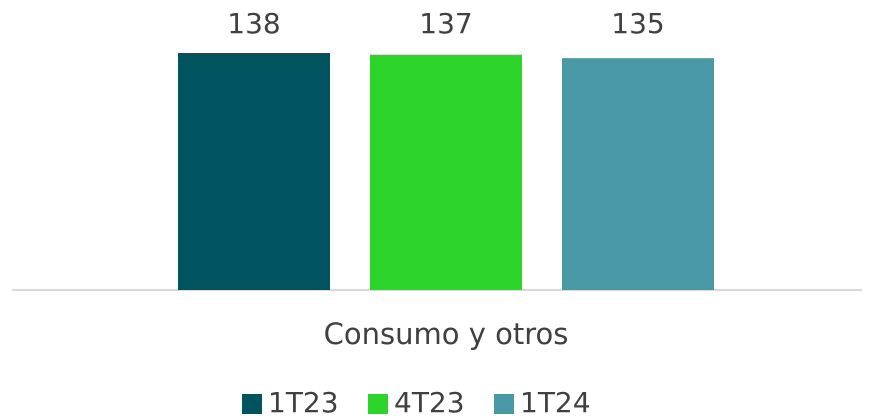 The width and height of the screenshot is (875, 416). I want to click on data-label: 137, so click(445, 23).